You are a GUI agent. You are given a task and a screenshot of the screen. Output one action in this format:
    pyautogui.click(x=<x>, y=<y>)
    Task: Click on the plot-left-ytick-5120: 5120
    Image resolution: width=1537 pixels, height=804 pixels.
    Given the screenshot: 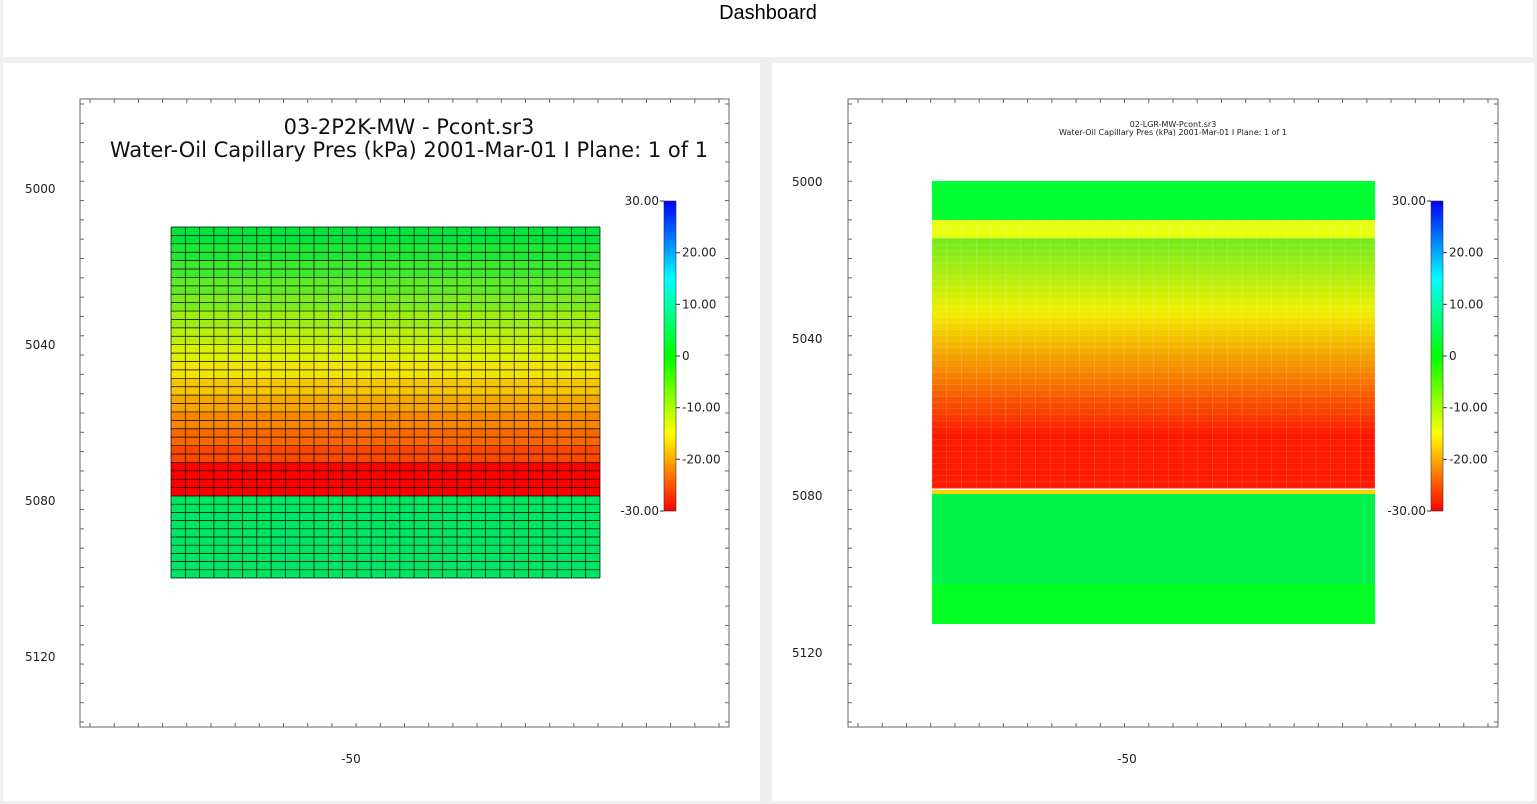 What is the action you would take?
    pyautogui.click(x=40, y=657)
    